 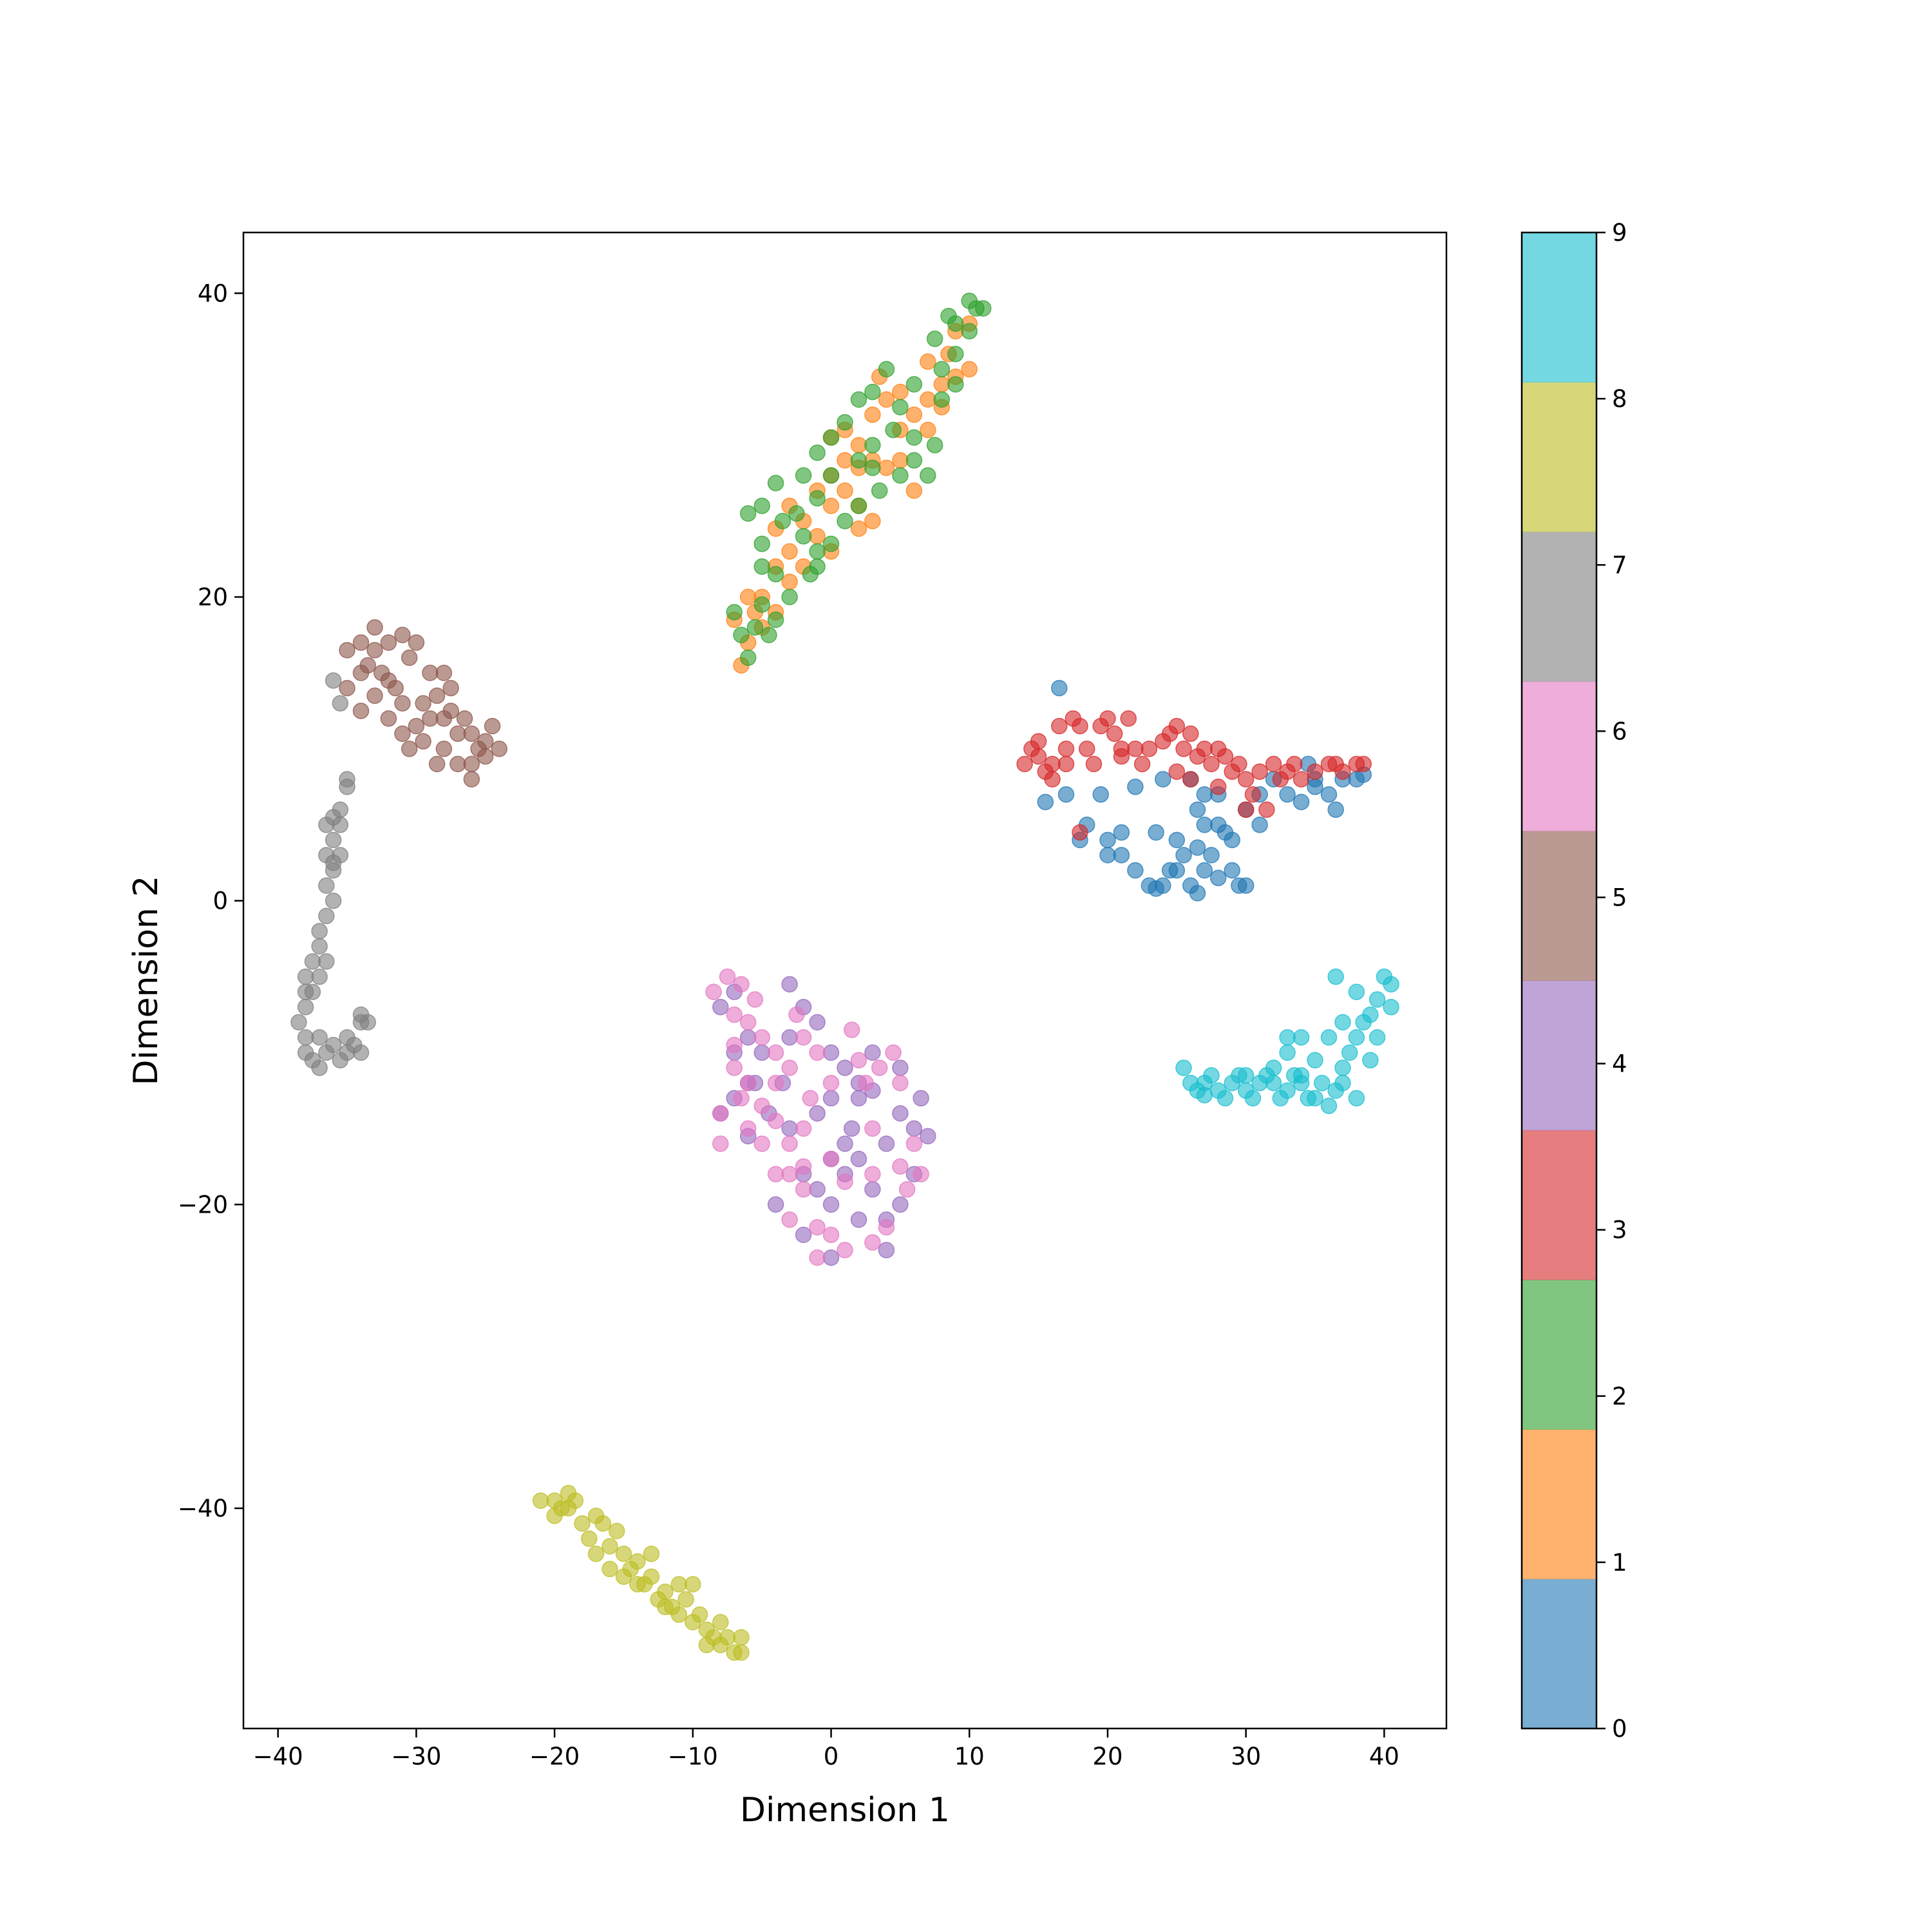 I want to click on x-tick-label: −30, so click(x=416, y=1756).